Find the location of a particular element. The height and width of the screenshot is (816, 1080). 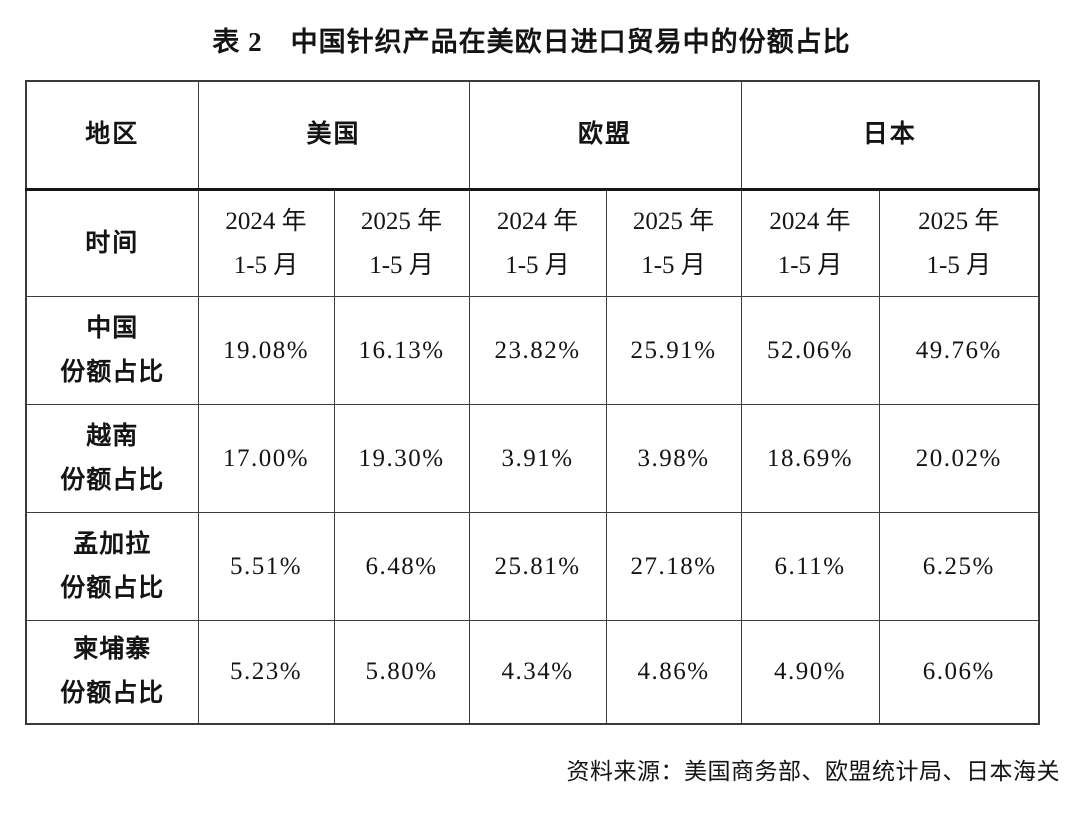

row-label-cambodia: 柬埔寨 份额占比 is located at coordinates (112, 672).